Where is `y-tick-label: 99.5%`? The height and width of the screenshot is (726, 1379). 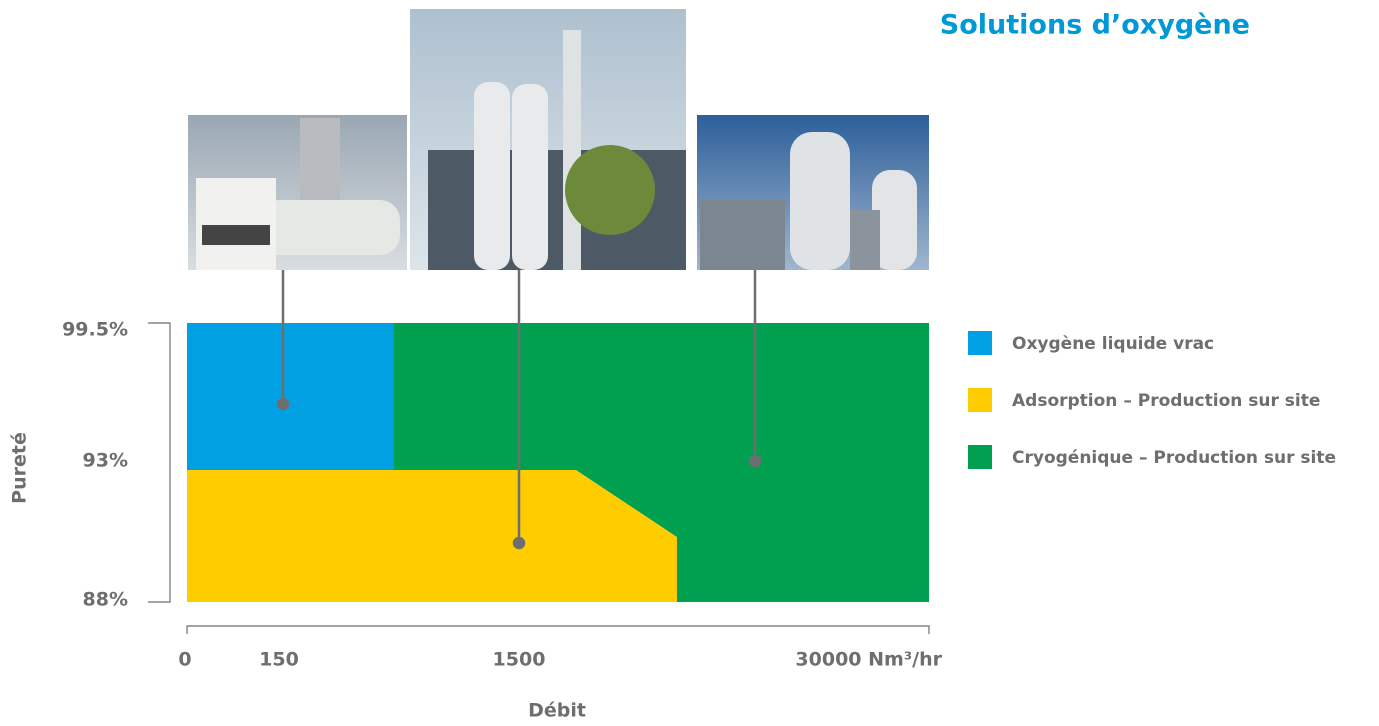
y-tick-label: 99.5% is located at coordinates (95, 330).